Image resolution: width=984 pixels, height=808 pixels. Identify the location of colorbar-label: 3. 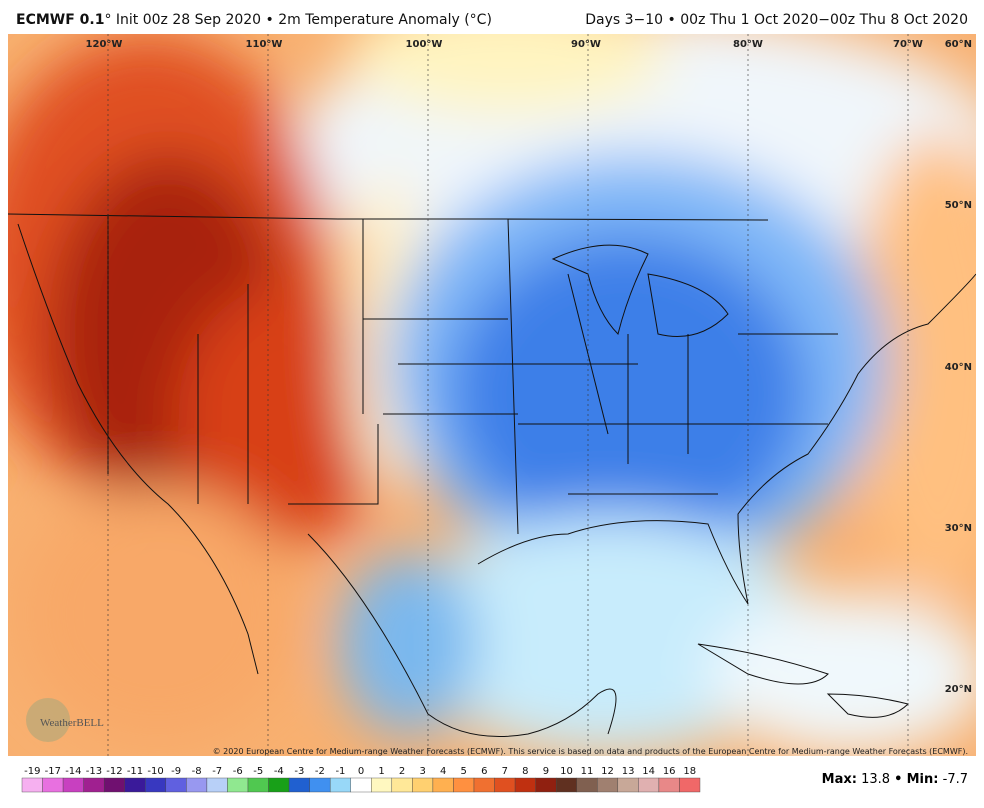
(422, 771).